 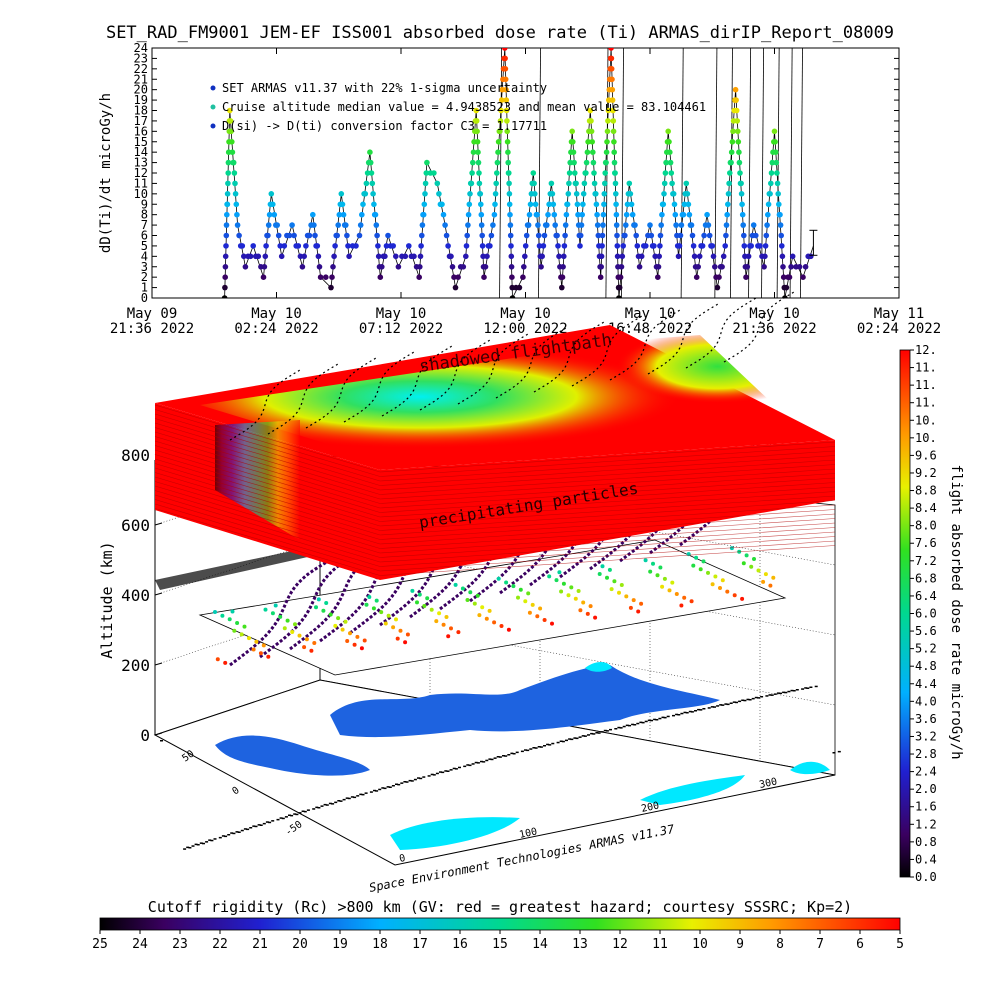 What do you see at coordinates (494, 772) in the screenshot?
I see `floor-plane` at bounding box center [494, 772].